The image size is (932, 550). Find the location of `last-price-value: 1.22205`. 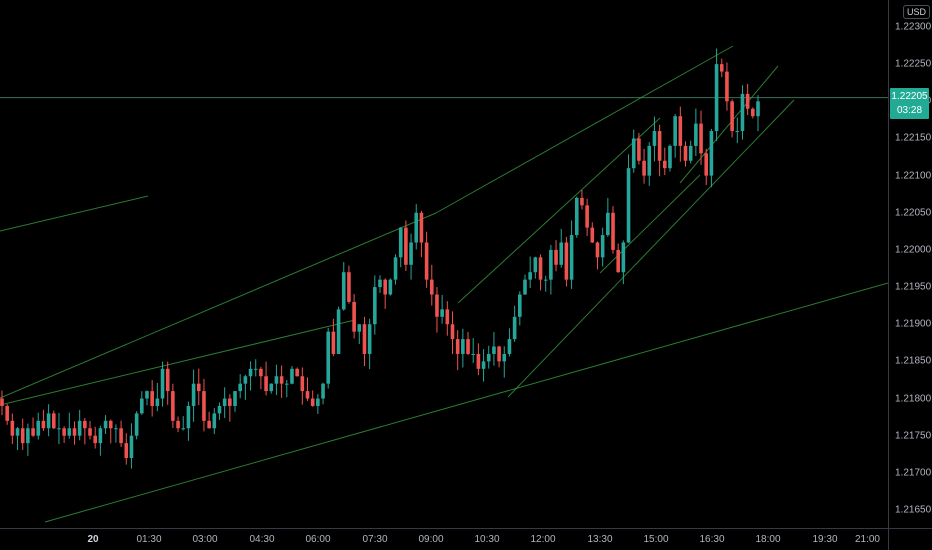

last-price-value: 1.22205 is located at coordinates (909, 96).